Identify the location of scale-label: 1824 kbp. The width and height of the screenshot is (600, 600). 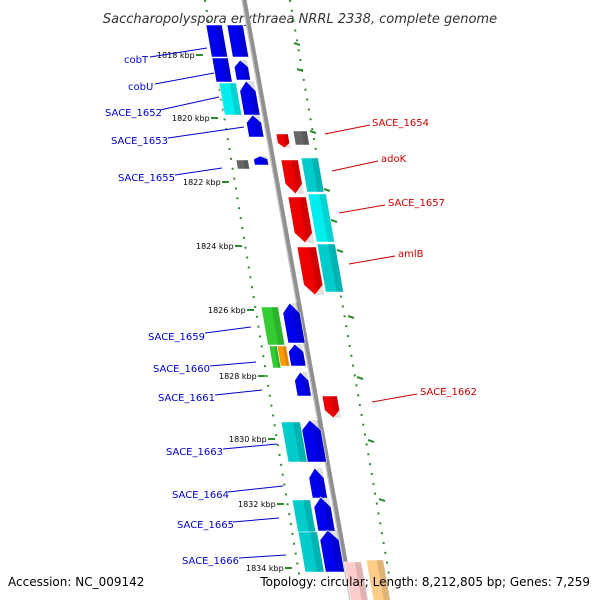
(215, 246).